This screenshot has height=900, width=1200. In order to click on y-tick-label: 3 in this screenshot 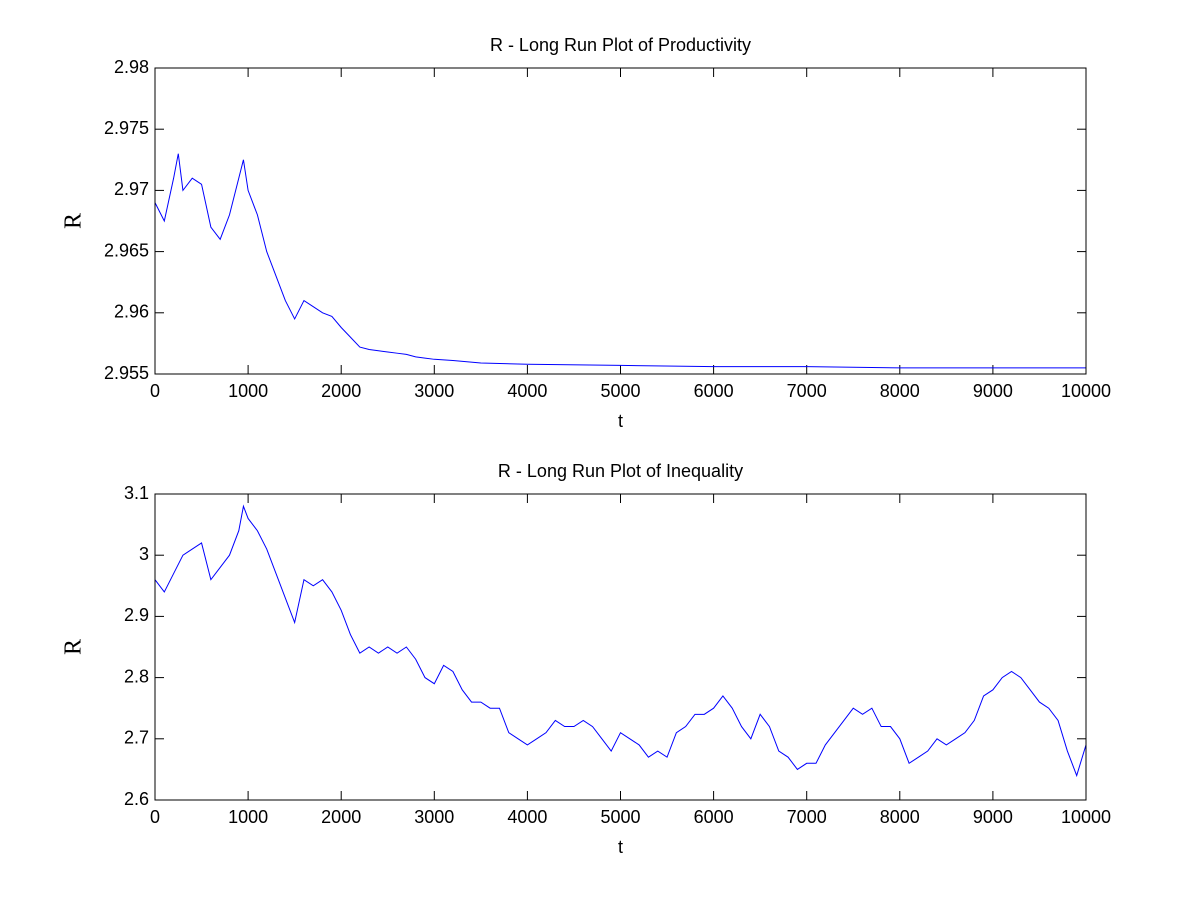, I will do `click(144, 554)`.